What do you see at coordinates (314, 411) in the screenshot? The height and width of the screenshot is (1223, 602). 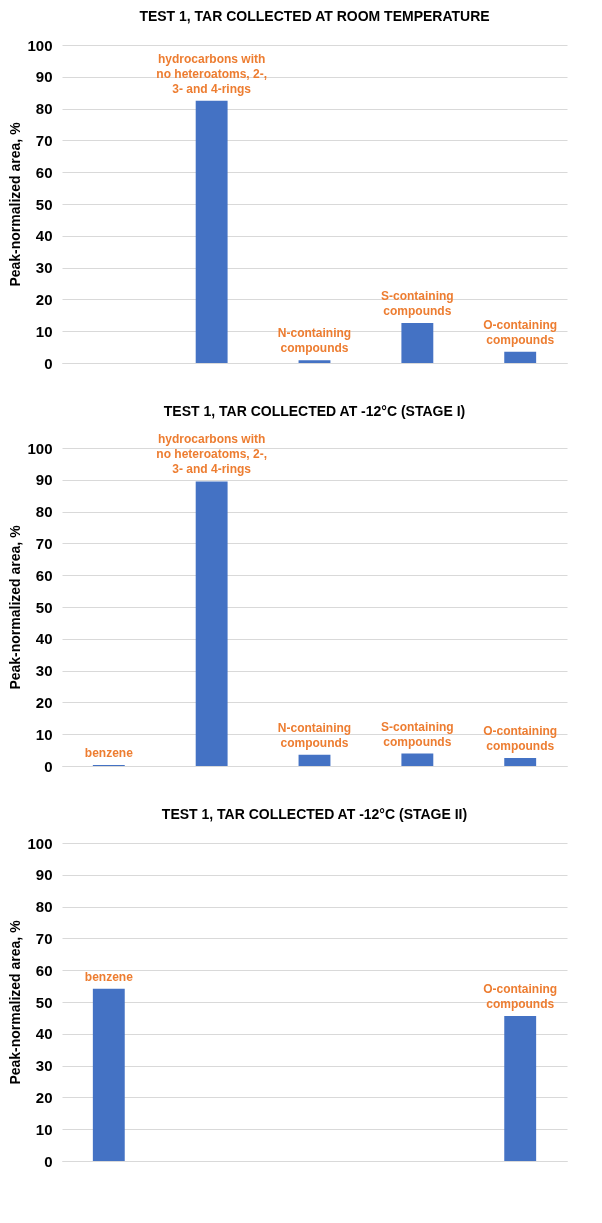 I see `chart-title: TEST 1, TAR COLLECTED AT -12°C (STAGE I)` at bounding box center [314, 411].